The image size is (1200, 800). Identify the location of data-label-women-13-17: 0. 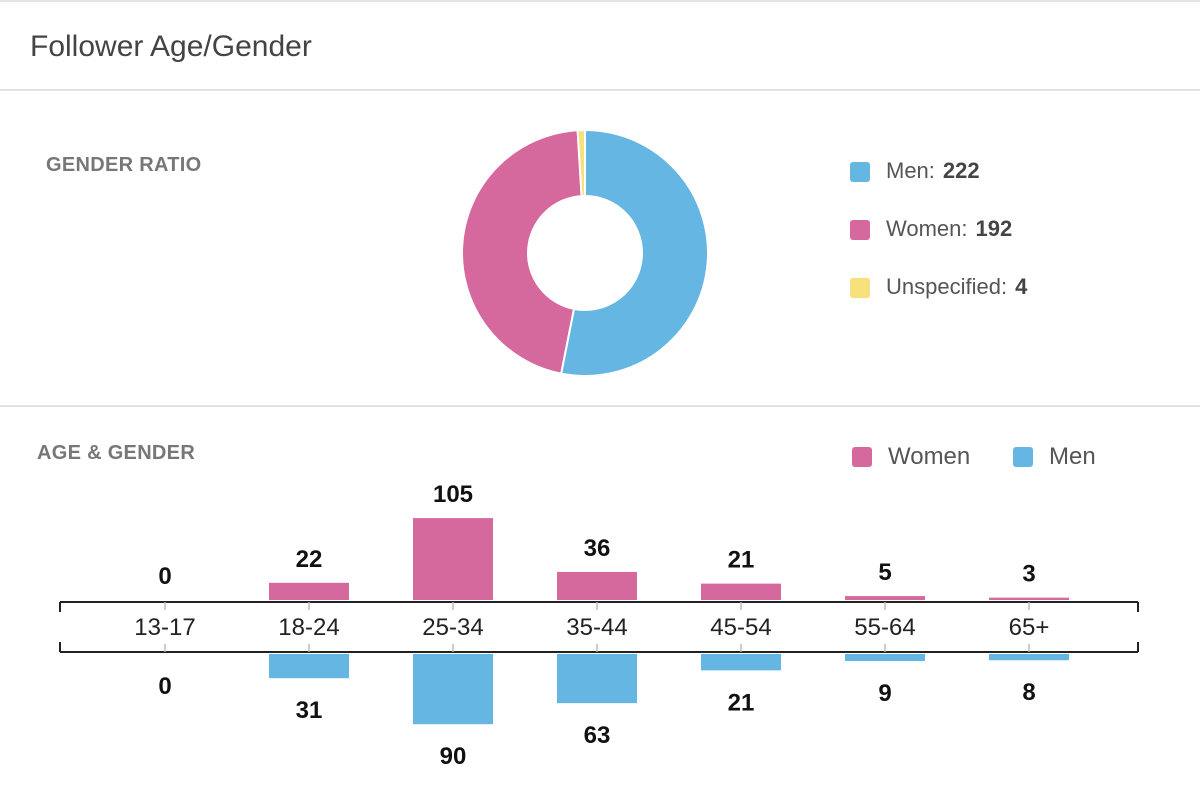
(164, 576).